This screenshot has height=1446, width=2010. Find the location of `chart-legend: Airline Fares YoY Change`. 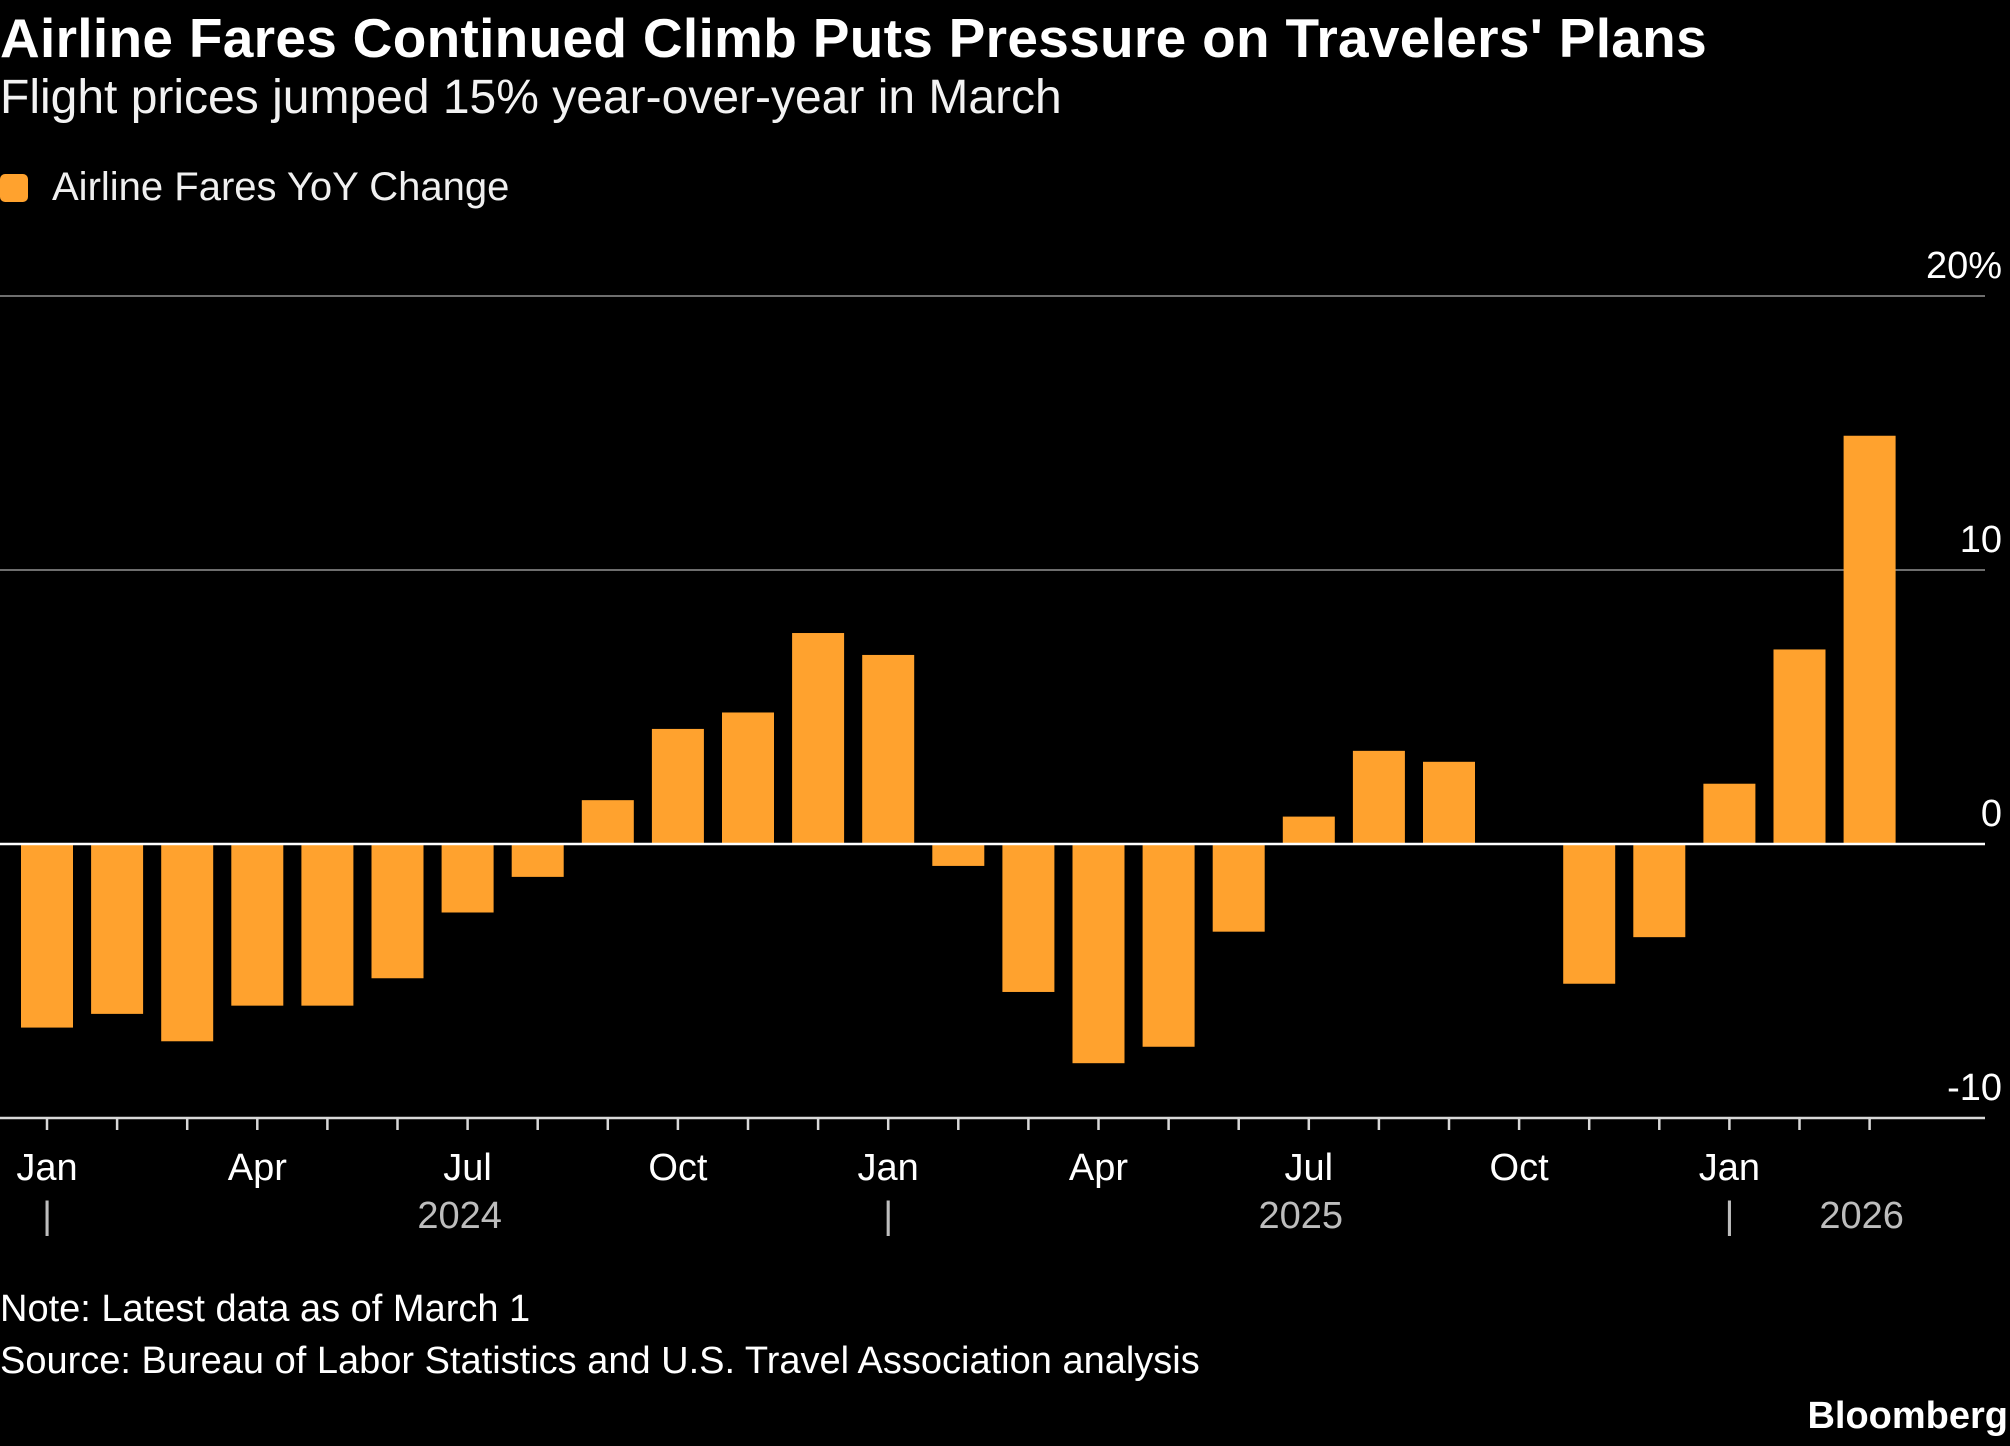

chart-legend: Airline Fares YoY Change is located at coordinates (254, 187).